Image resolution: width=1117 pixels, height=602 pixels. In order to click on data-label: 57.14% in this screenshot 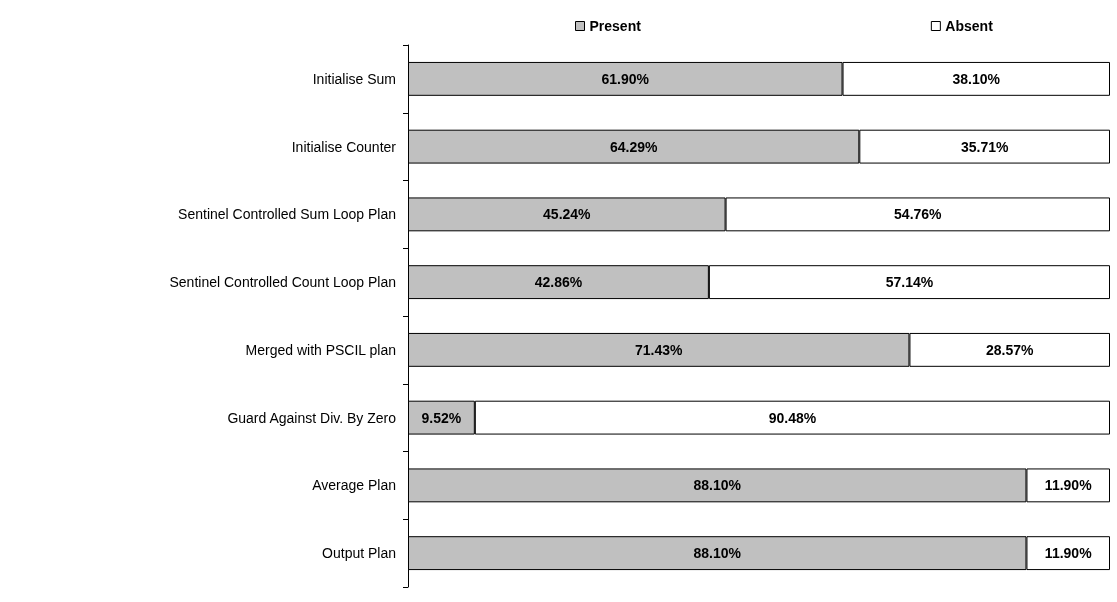, I will do `click(909, 282)`.